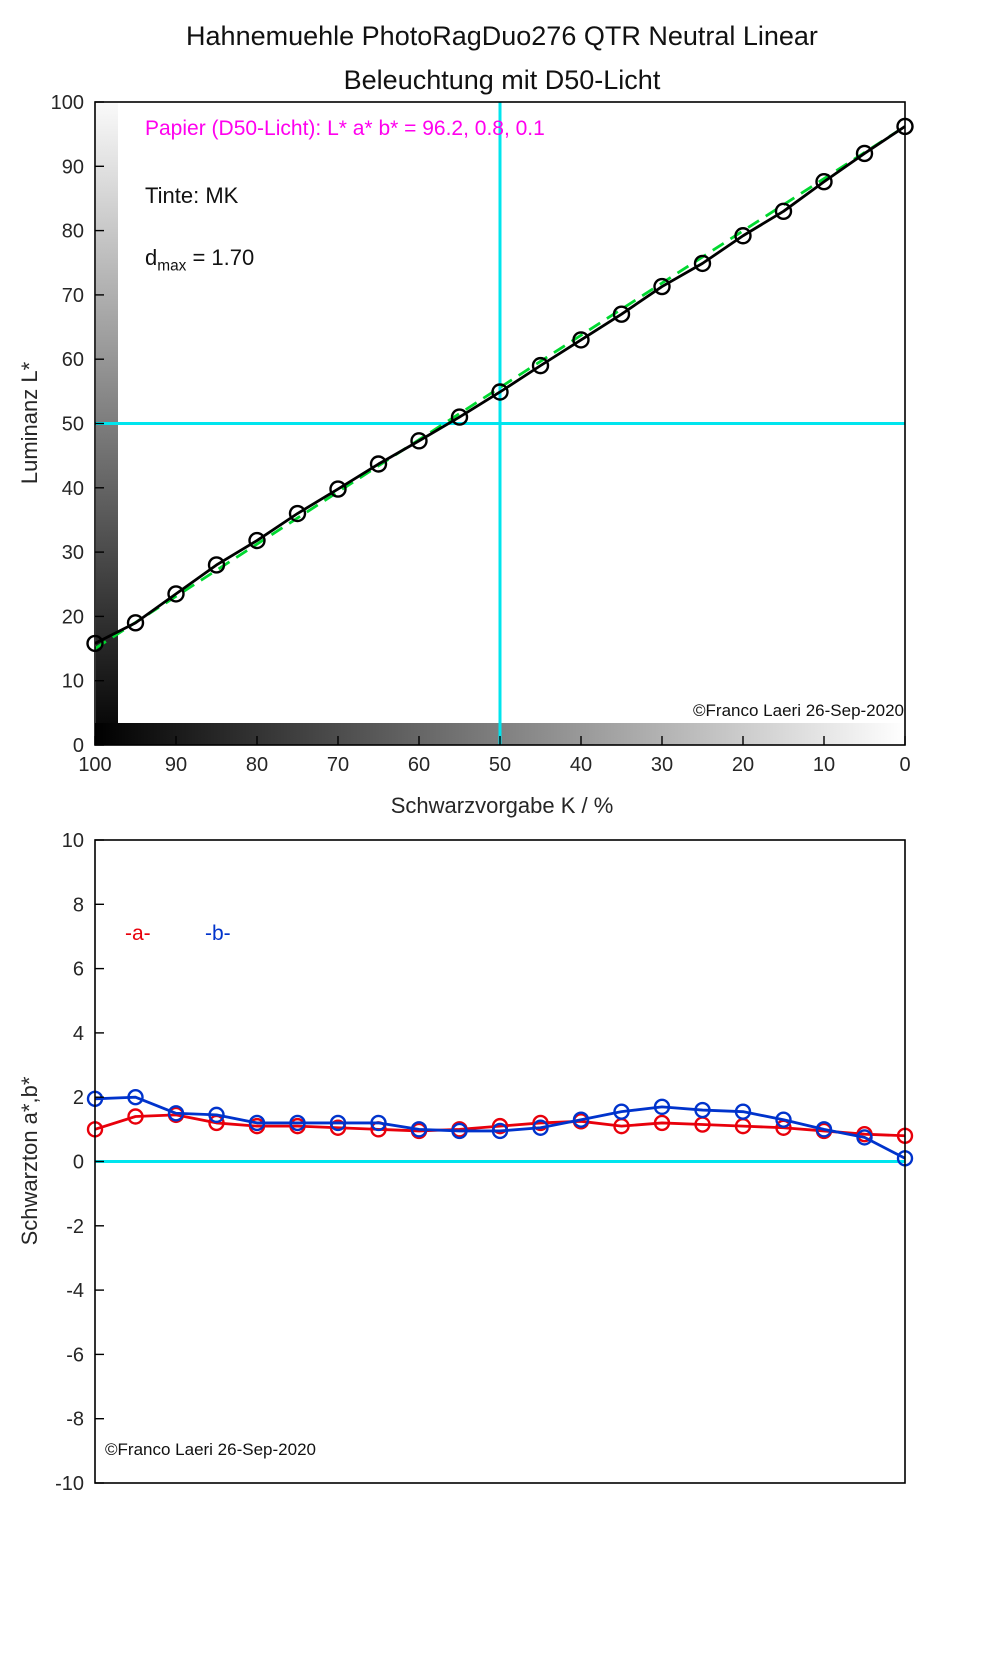 The width and height of the screenshot is (1004, 1654). I want to click on svg-text: -4, so click(75, 1291).